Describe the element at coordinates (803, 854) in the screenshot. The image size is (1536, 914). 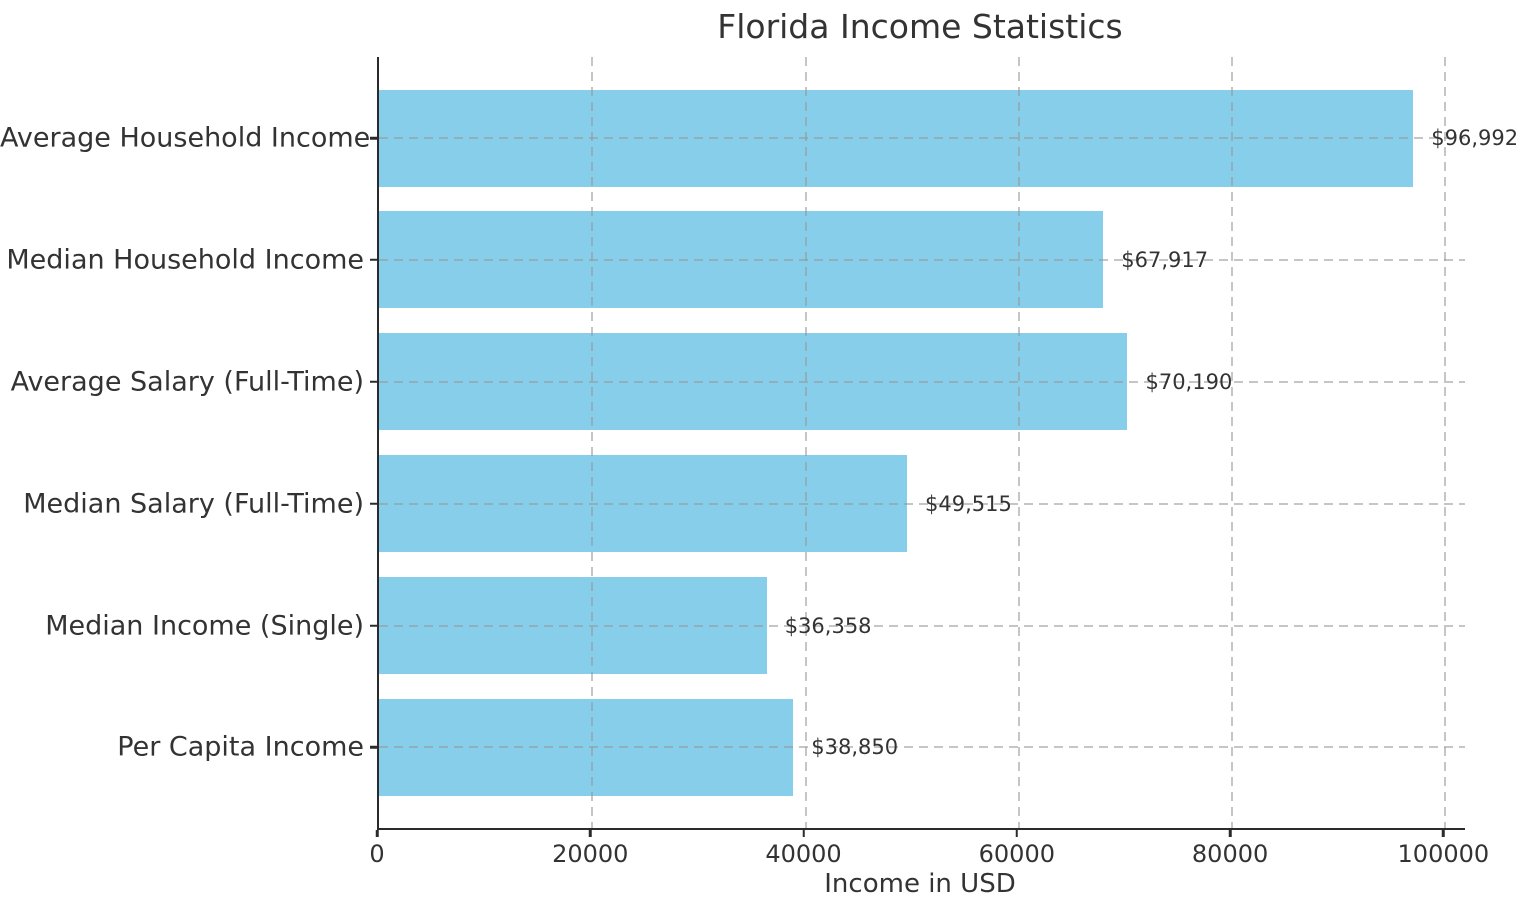
I see `x-axis-tick-label: 40000` at that location.